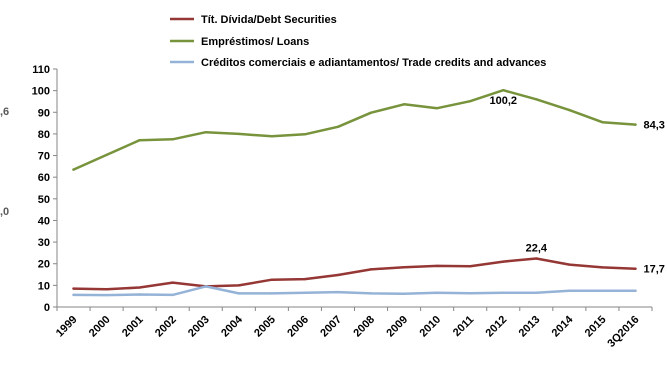  Describe the element at coordinates (133, 327) in the screenshot. I see `x-tick-label: 2001` at that location.